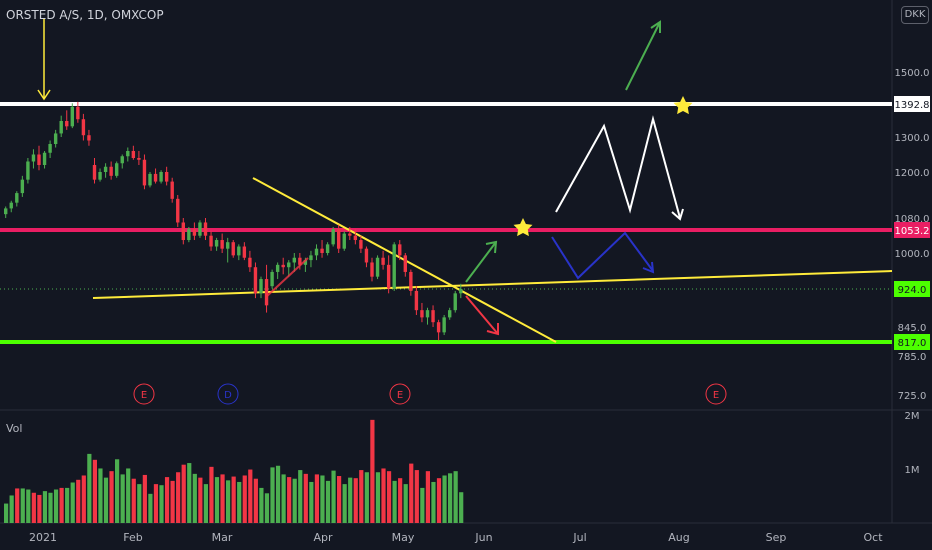 This screenshot has width=932, height=550. I want to click on currency-badge: DKK, so click(915, 15).